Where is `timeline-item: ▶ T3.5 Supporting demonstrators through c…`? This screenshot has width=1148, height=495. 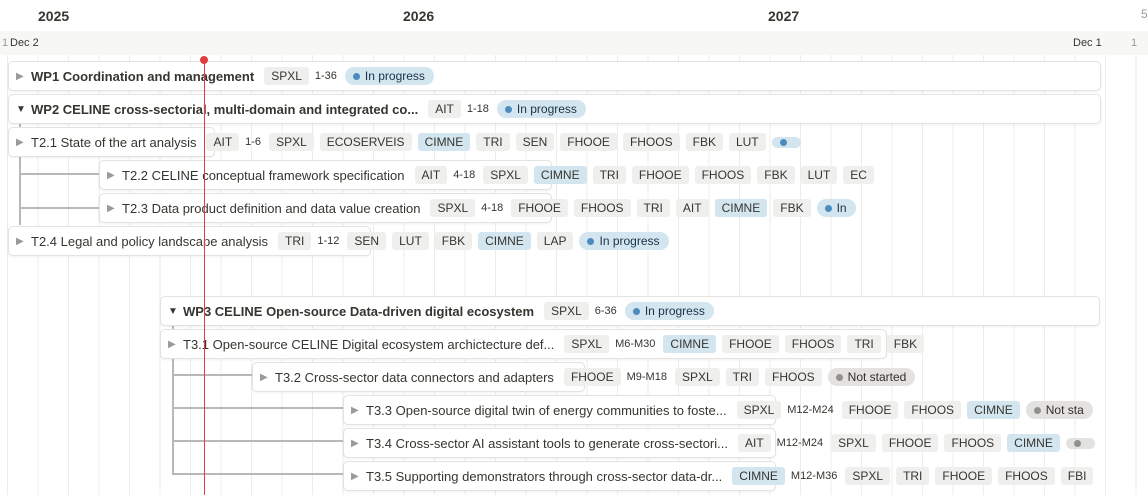
timeline-item: ▶ T3.5 Supporting demonstrators through c… is located at coordinates (749, 476).